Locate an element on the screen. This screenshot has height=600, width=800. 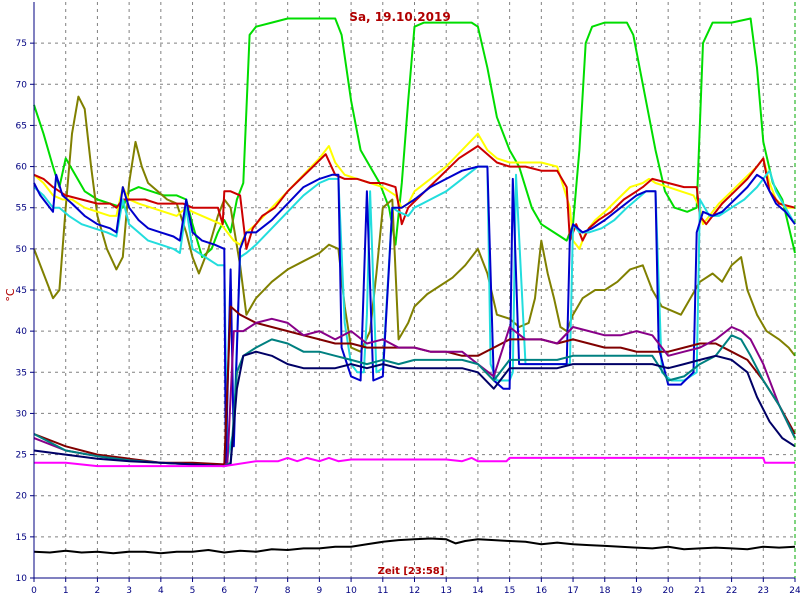
y-tick-label: 45 is located at coordinates (21, 291).